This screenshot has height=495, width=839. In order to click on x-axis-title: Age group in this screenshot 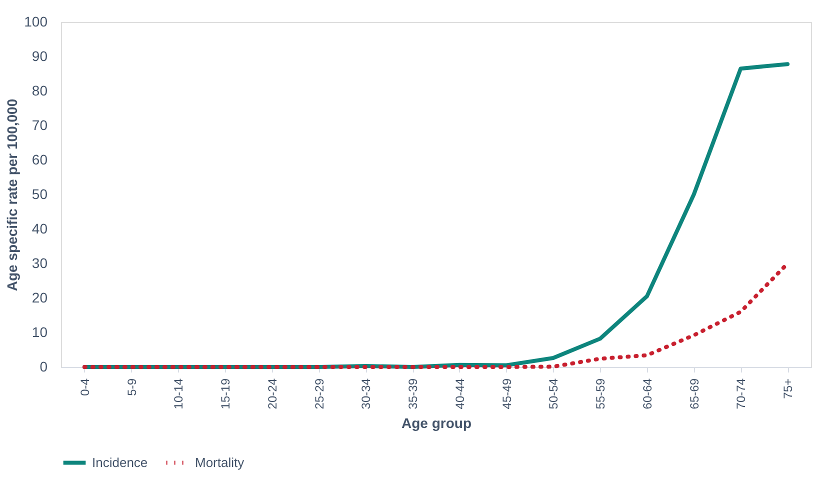, I will do `click(437, 423)`.